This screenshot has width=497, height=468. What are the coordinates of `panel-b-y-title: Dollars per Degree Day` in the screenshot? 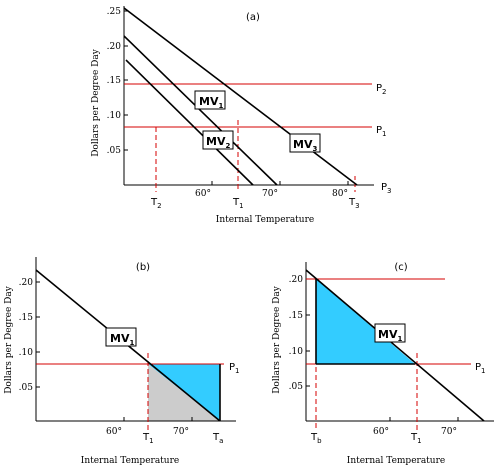 It's located at (9, 339).